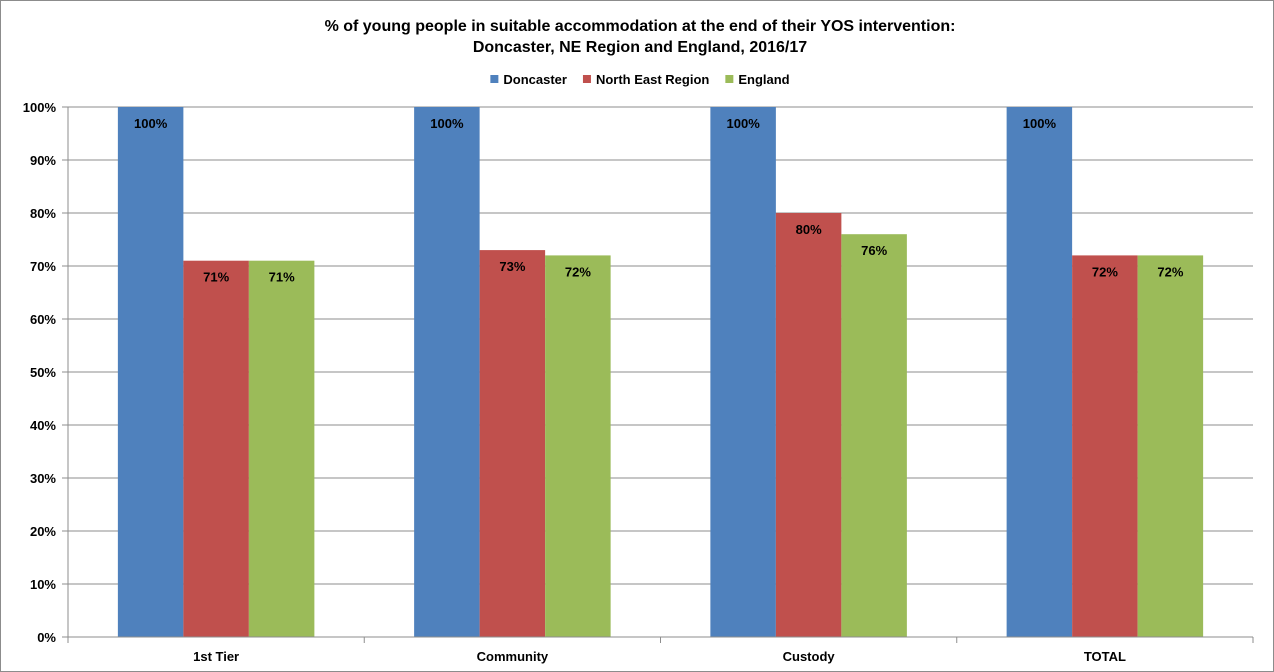 Image resolution: width=1274 pixels, height=672 pixels. What do you see at coordinates (535, 79) in the screenshot?
I see `legend-label-doncaster: Doncaster` at bounding box center [535, 79].